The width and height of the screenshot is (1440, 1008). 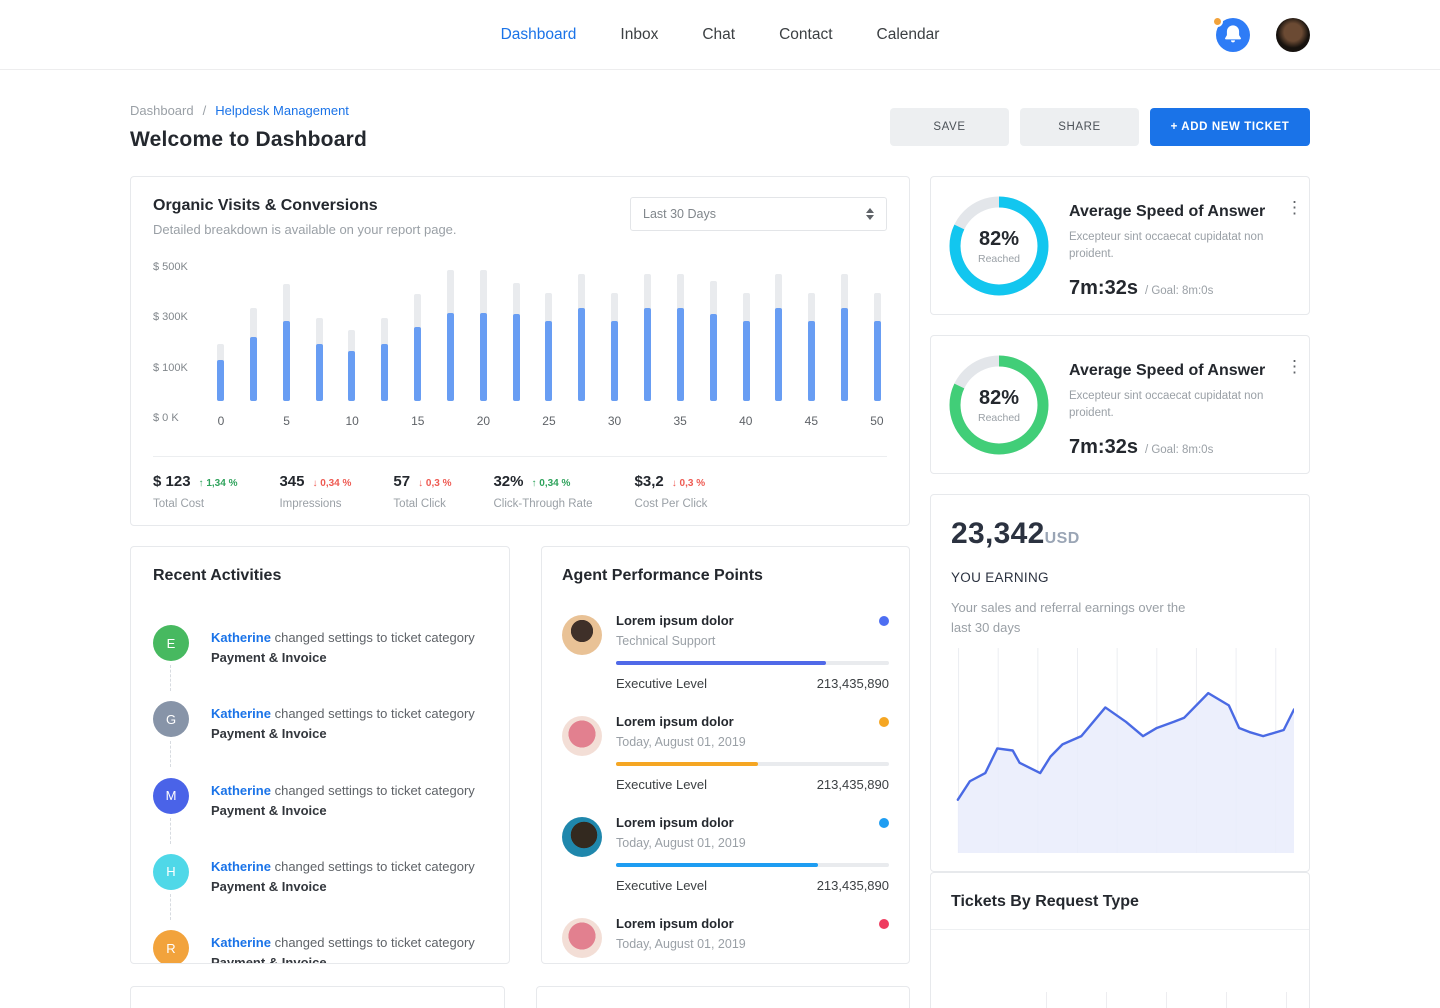 I want to click on donut-percentage: 82%, so click(x=999, y=397).